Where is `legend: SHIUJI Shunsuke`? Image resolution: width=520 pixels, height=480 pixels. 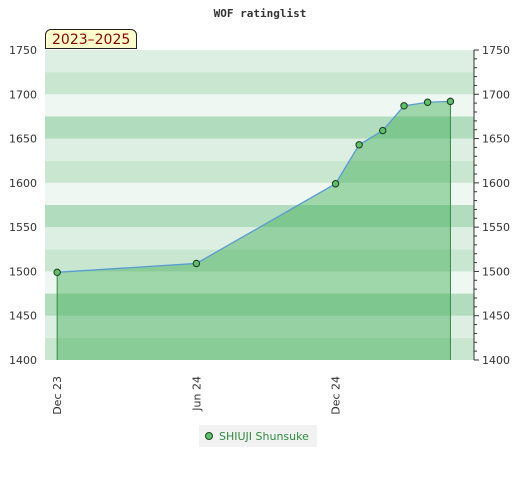
legend: SHIUJI Shunsuke is located at coordinates (258, 436).